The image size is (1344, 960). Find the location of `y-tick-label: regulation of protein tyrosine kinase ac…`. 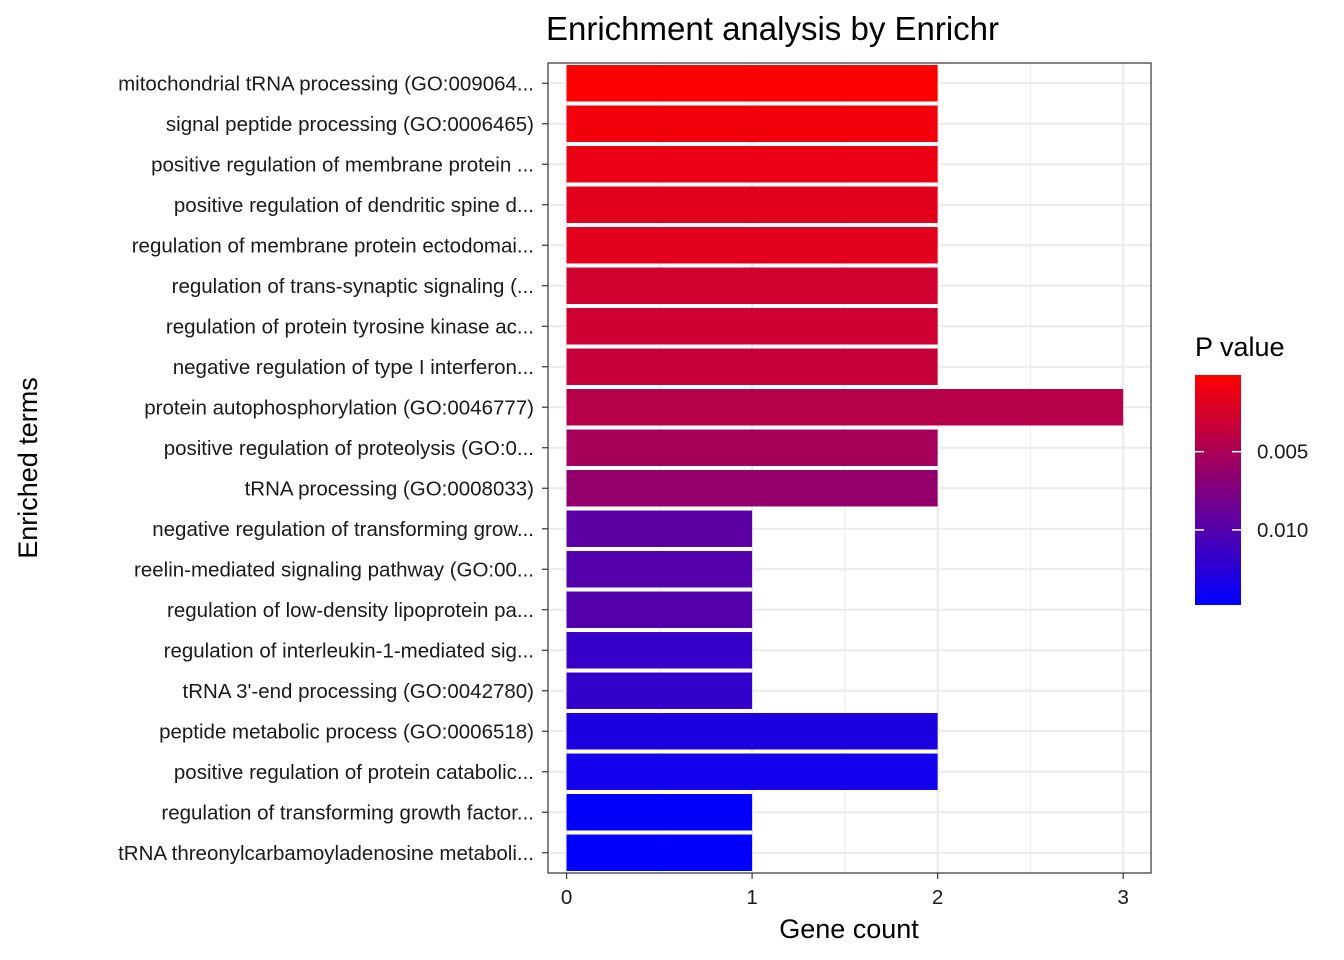

y-tick-label: regulation of protein tyrosine kinase ac… is located at coordinates (350, 326).